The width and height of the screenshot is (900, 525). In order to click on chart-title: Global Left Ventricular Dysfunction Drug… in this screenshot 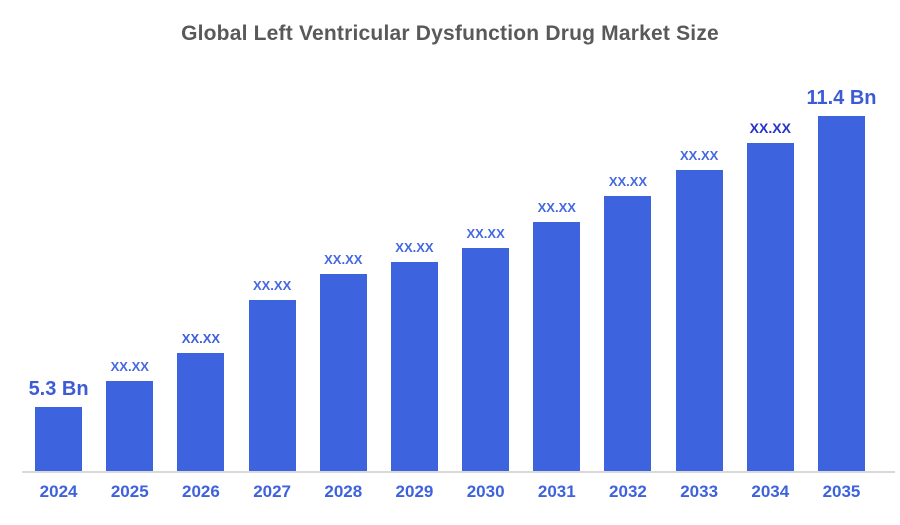, I will do `click(450, 33)`.